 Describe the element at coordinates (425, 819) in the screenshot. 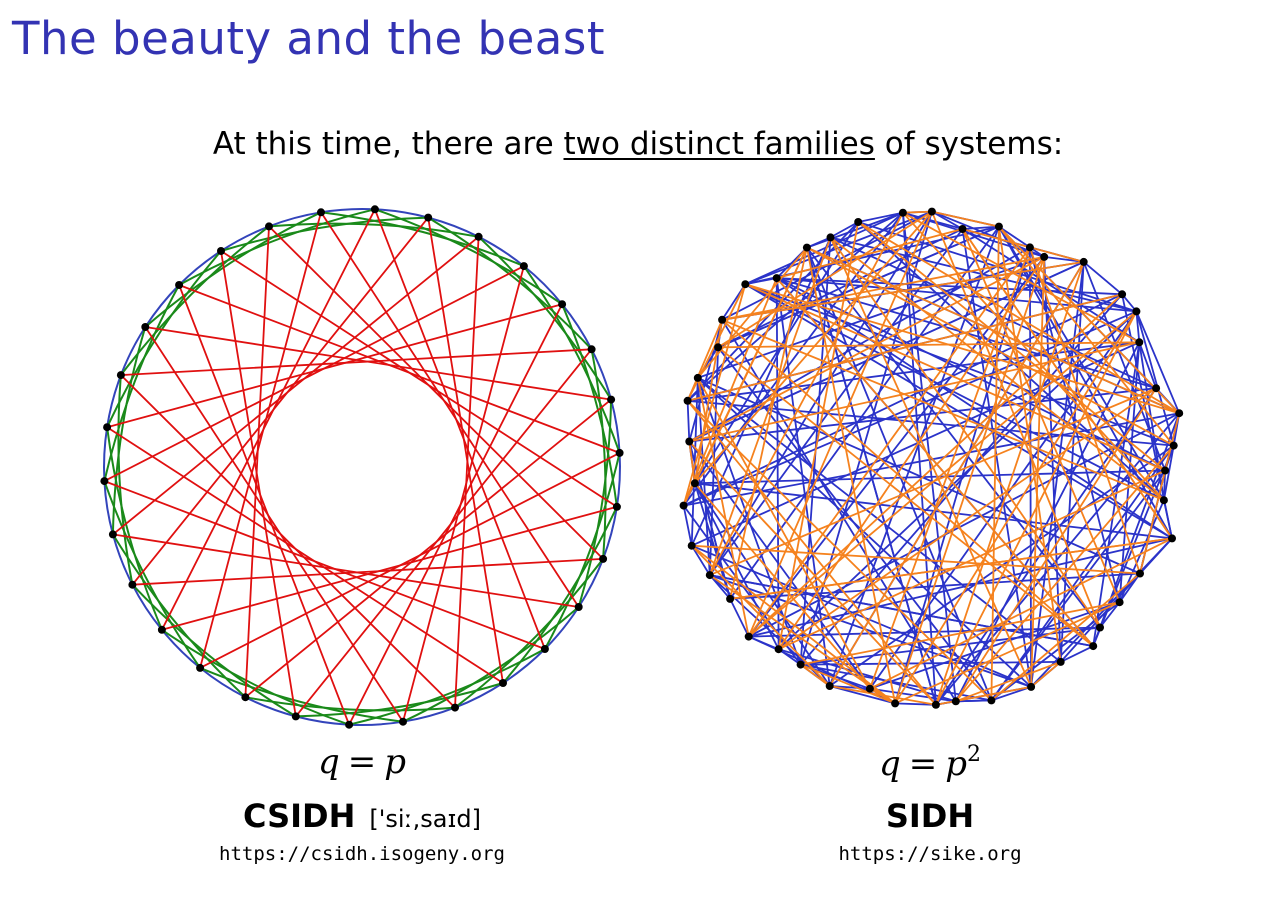

I see `csidh-pronunciation: ['siː,saɪd]` at that location.